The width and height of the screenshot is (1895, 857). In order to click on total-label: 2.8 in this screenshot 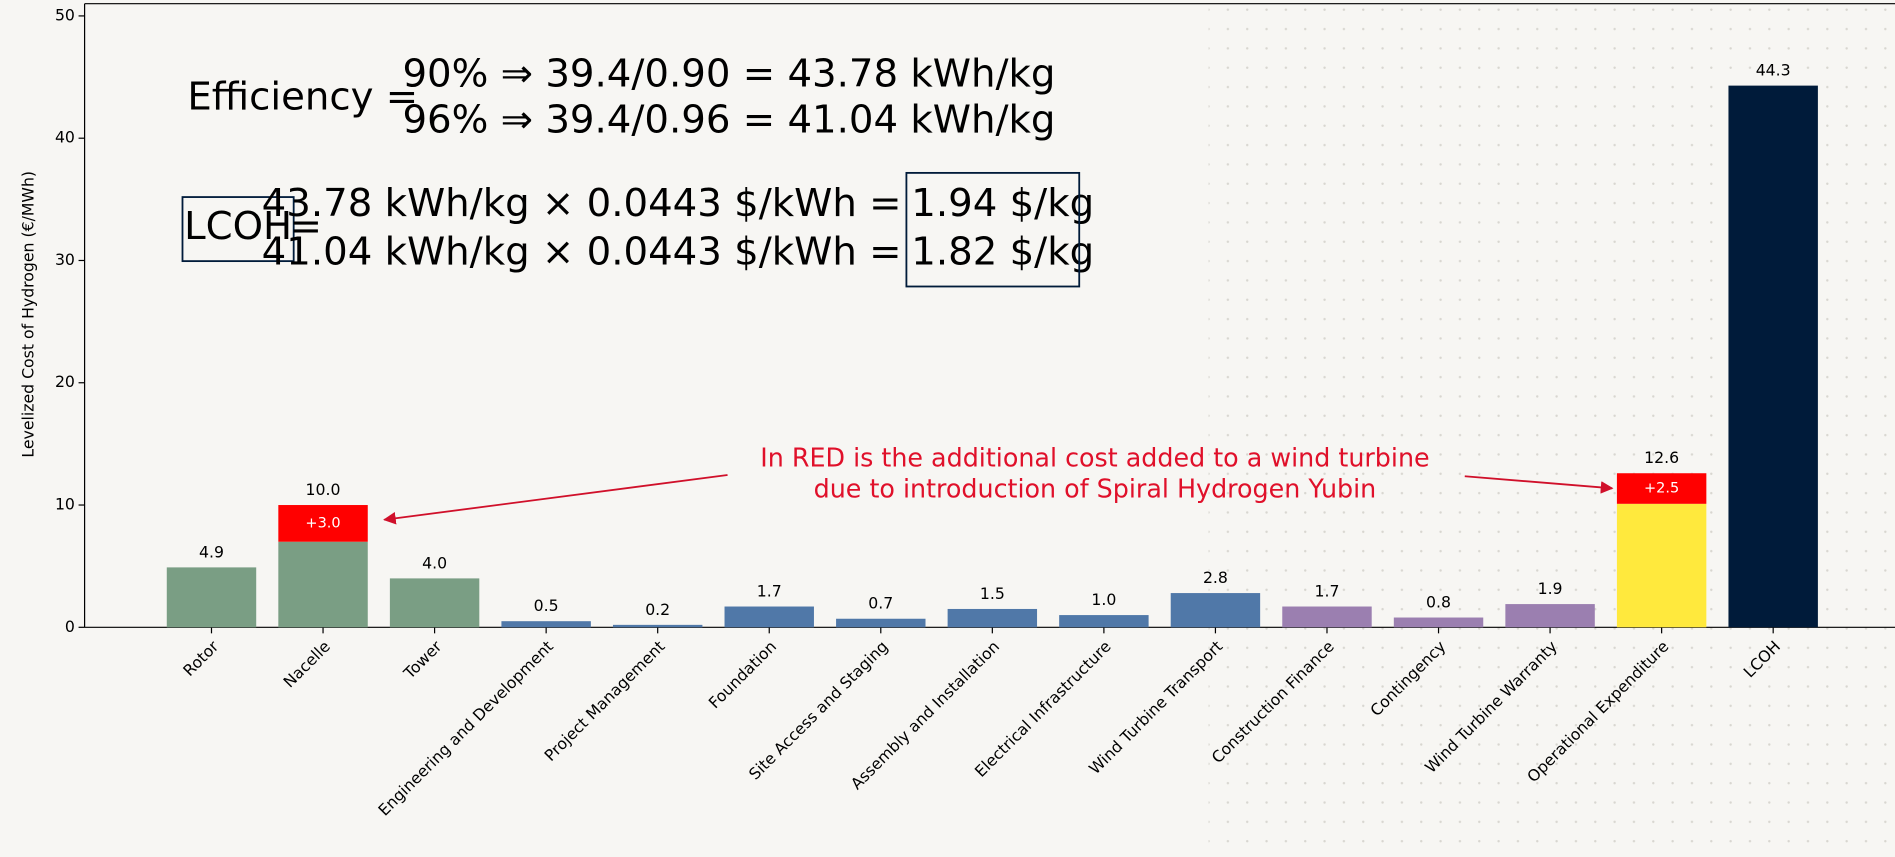, I will do `click(1215, 577)`.